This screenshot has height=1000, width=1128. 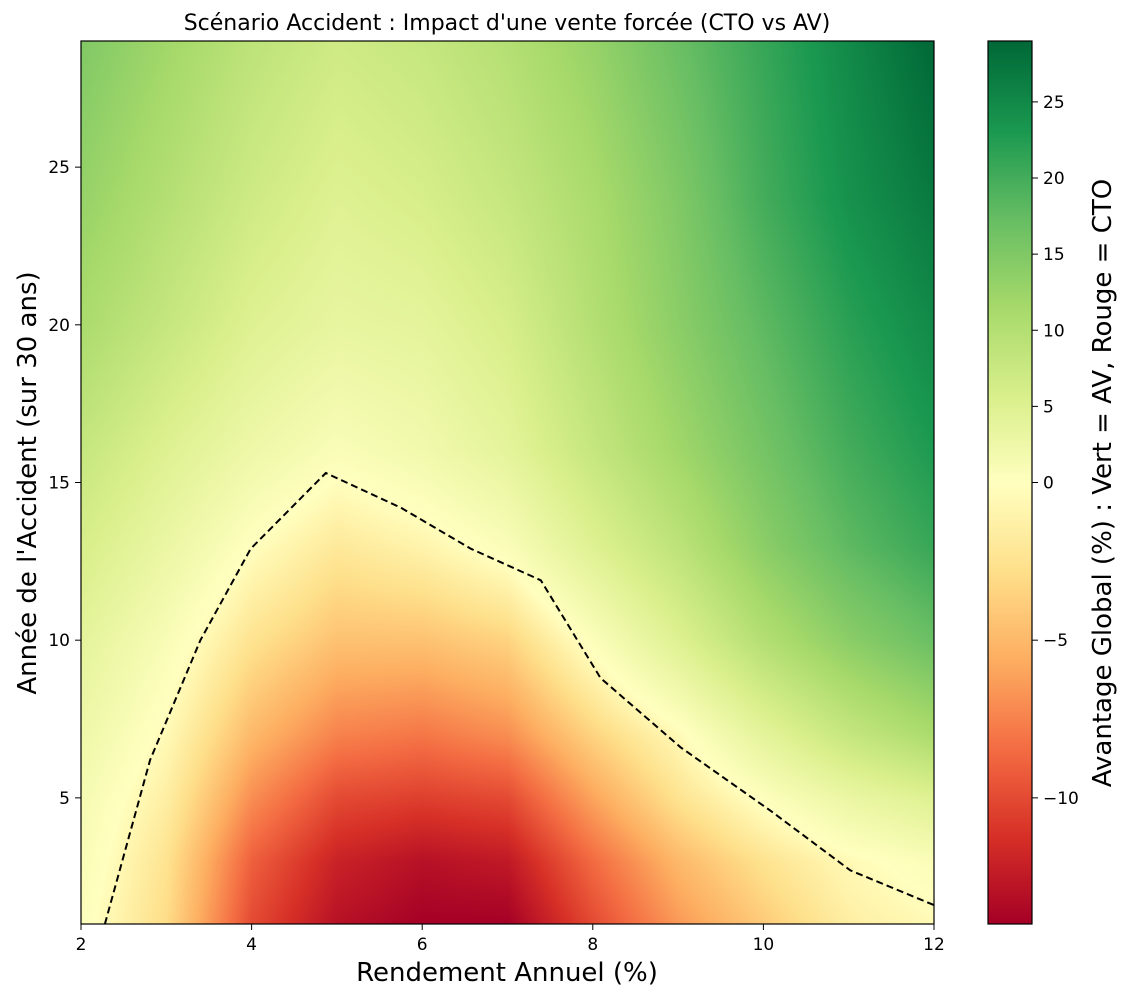 What do you see at coordinates (1054, 331) in the screenshot?
I see `colorbar-tick-label: 10` at bounding box center [1054, 331].